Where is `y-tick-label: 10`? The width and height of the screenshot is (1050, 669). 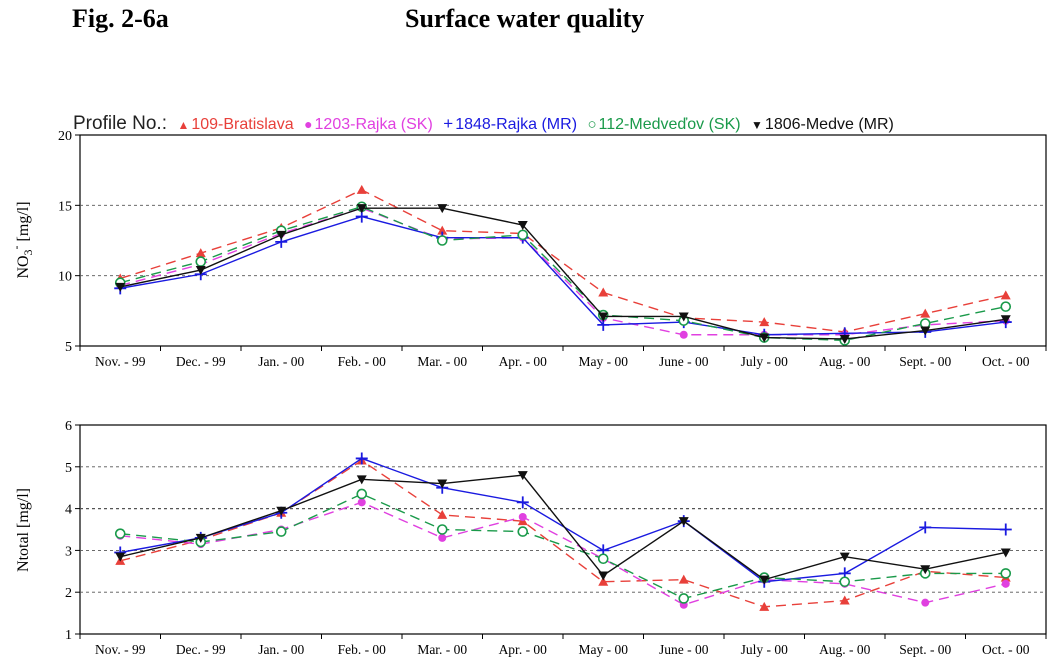
y-tick-label: 10 is located at coordinates (65, 277).